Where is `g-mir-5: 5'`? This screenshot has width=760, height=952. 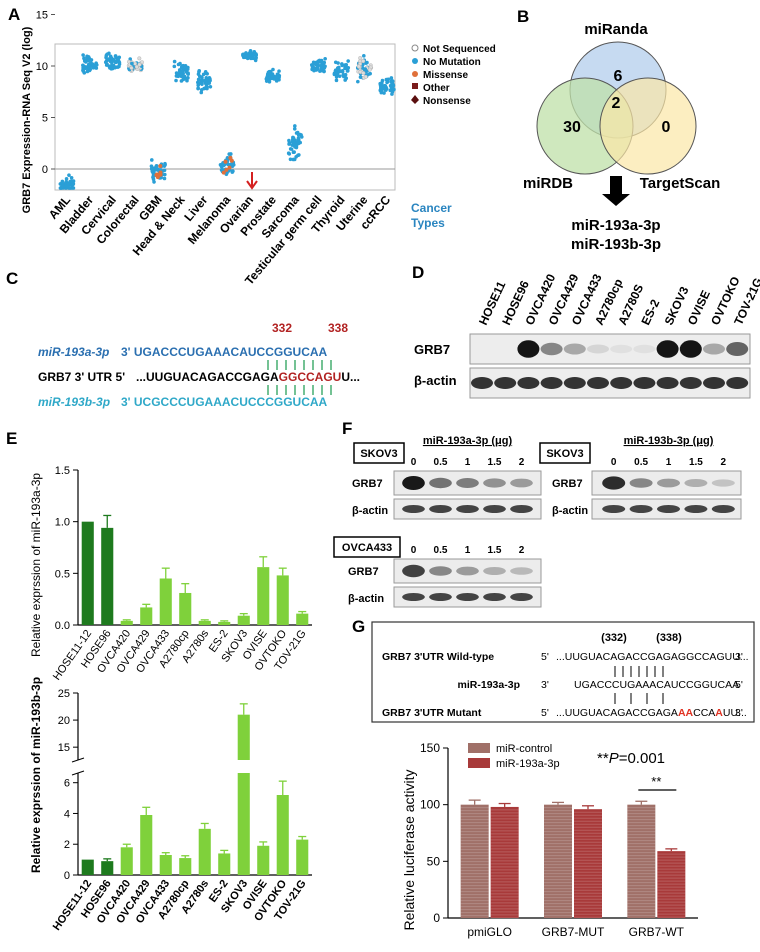 g-mir-5: 5' is located at coordinates (739, 685).